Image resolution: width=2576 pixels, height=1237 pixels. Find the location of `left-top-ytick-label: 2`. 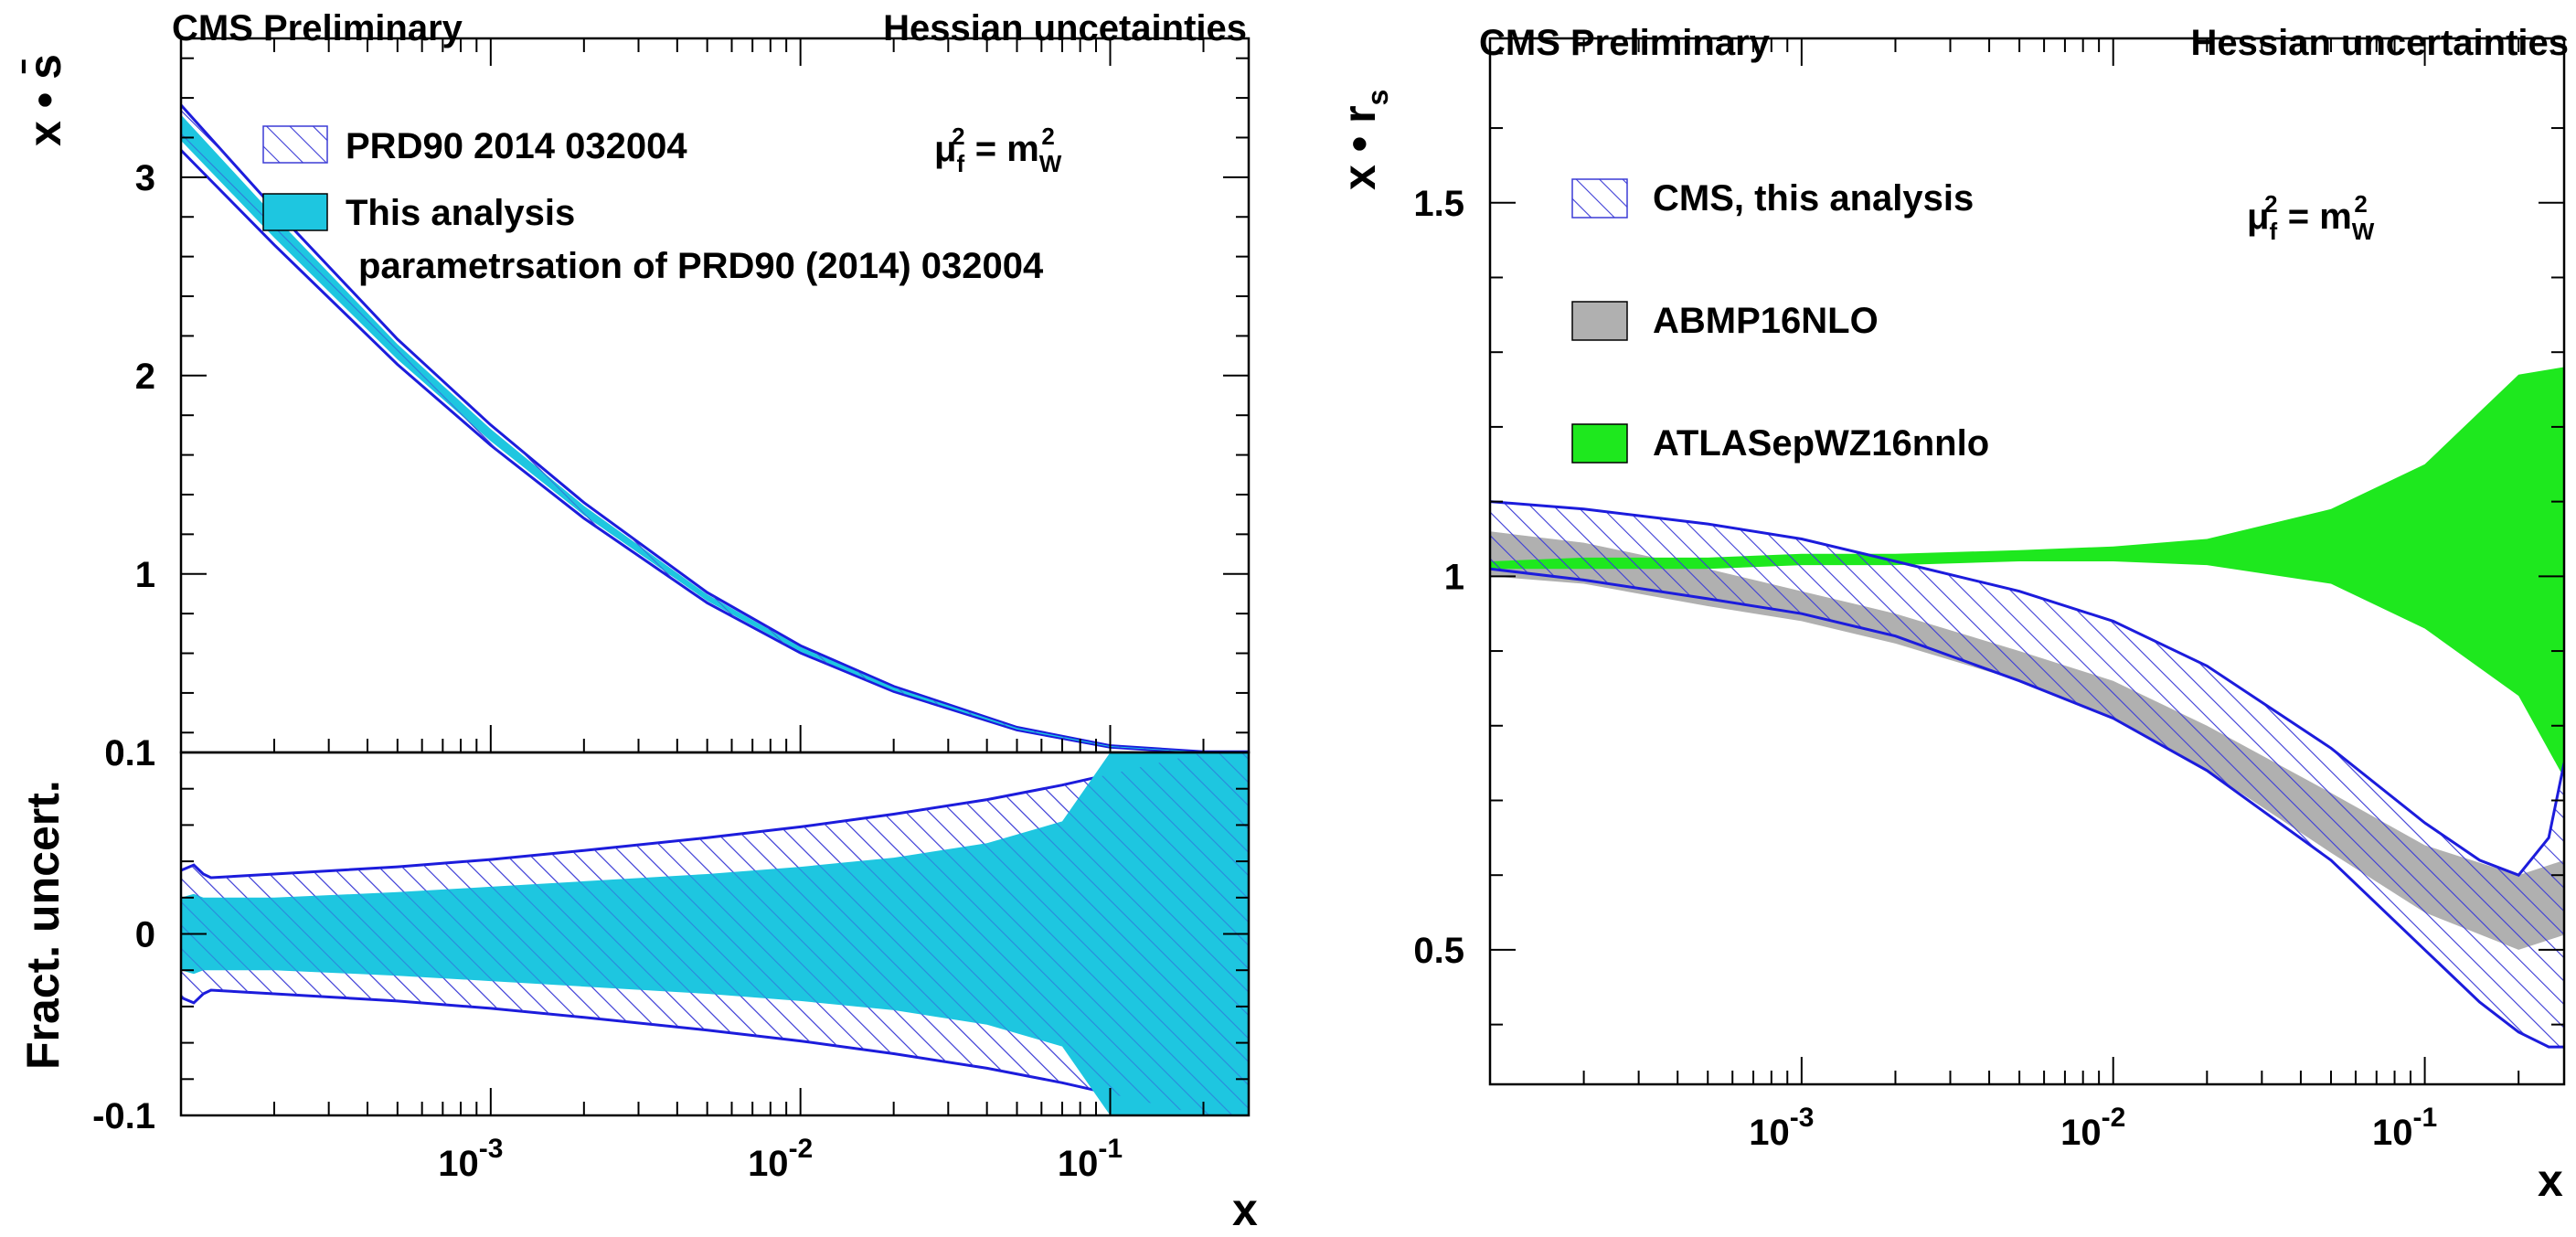

left-top-ytick-label: 2 is located at coordinates (145, 377).